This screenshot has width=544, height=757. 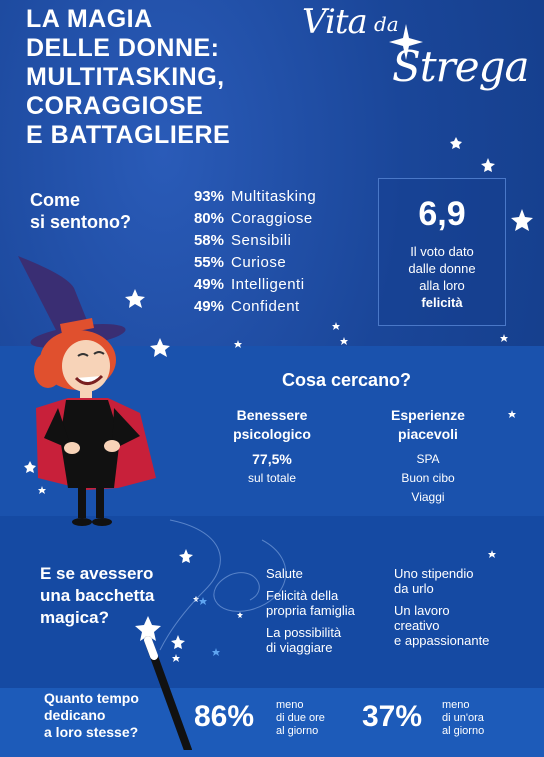 I want to click on stat-percent: 55%, so click(x=208, y=262).